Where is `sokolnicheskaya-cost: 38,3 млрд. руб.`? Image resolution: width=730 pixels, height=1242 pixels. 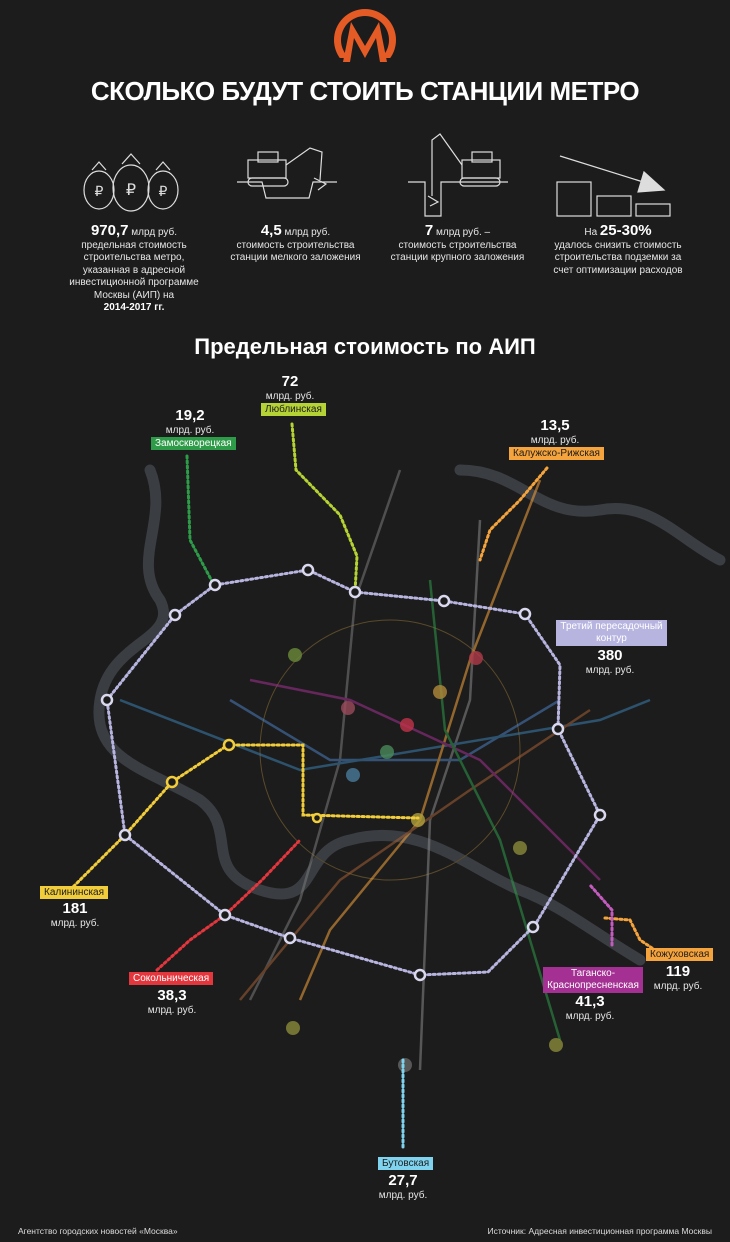
sokolnicheskaya-cost: 38,3 млрд. руб. is located at coordinates (172, 1003).